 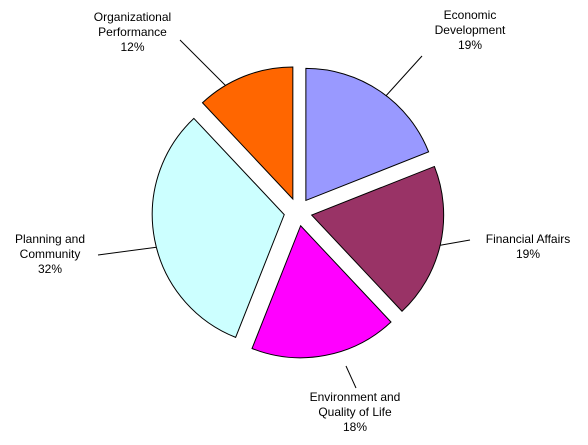 What do you see at coordinates (470, 22) in the screenshot?
I see `category-label: Economic Development` at bounding box center [470, 22].